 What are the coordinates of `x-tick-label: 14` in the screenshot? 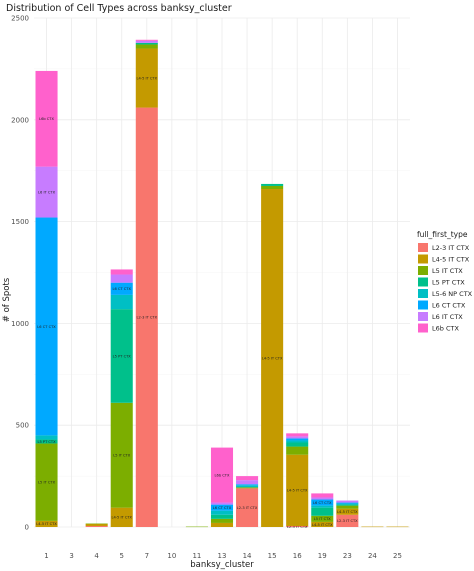 It's located at (247, 556).